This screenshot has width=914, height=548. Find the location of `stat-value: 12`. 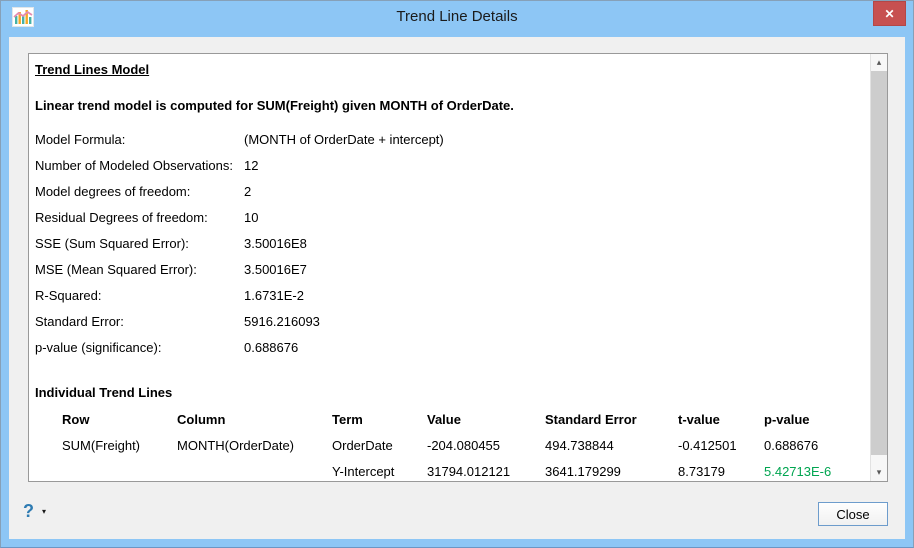

stat-value: 12 is located at coordinates (251, 165).